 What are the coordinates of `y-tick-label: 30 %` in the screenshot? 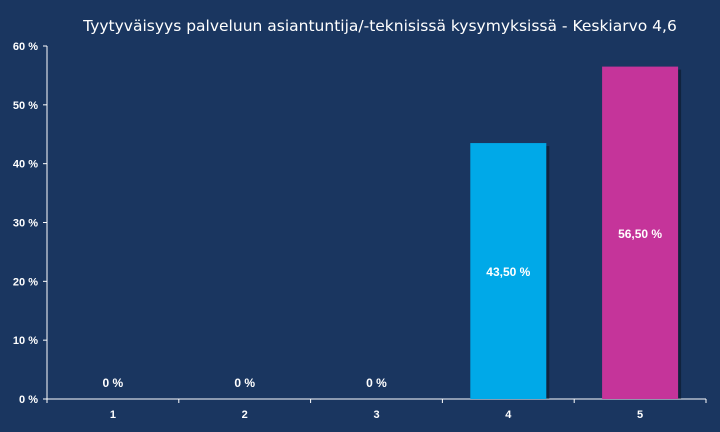 It's located at (25, 224).